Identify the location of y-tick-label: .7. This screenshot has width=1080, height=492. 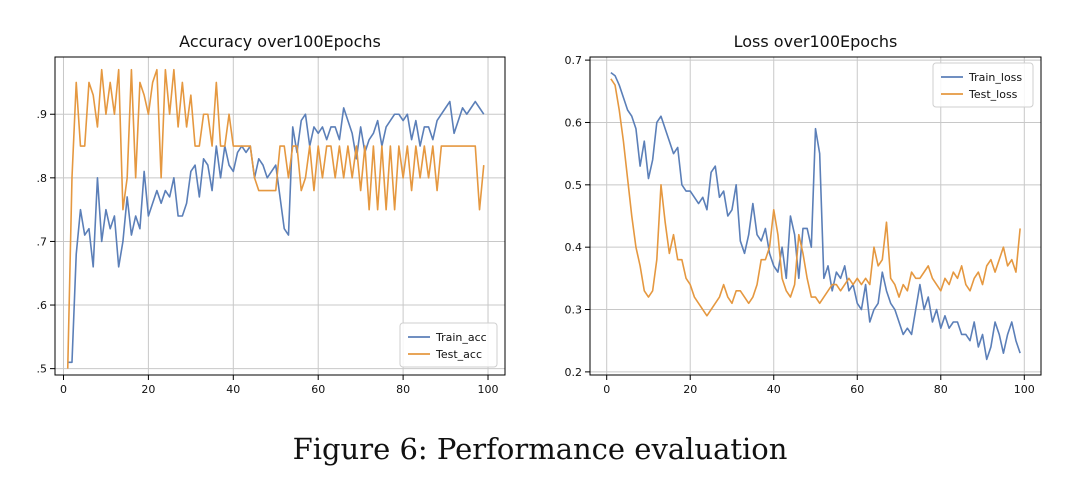
(42, 241).